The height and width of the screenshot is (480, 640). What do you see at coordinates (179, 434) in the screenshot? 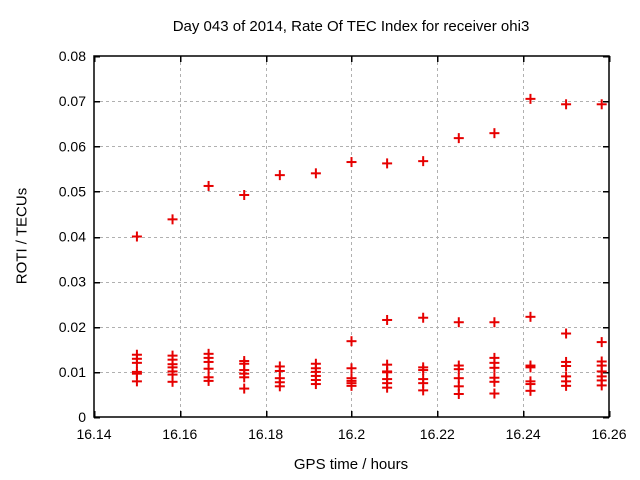
I see `x-tick-label: 16.16` at bounding box center [179, 434].